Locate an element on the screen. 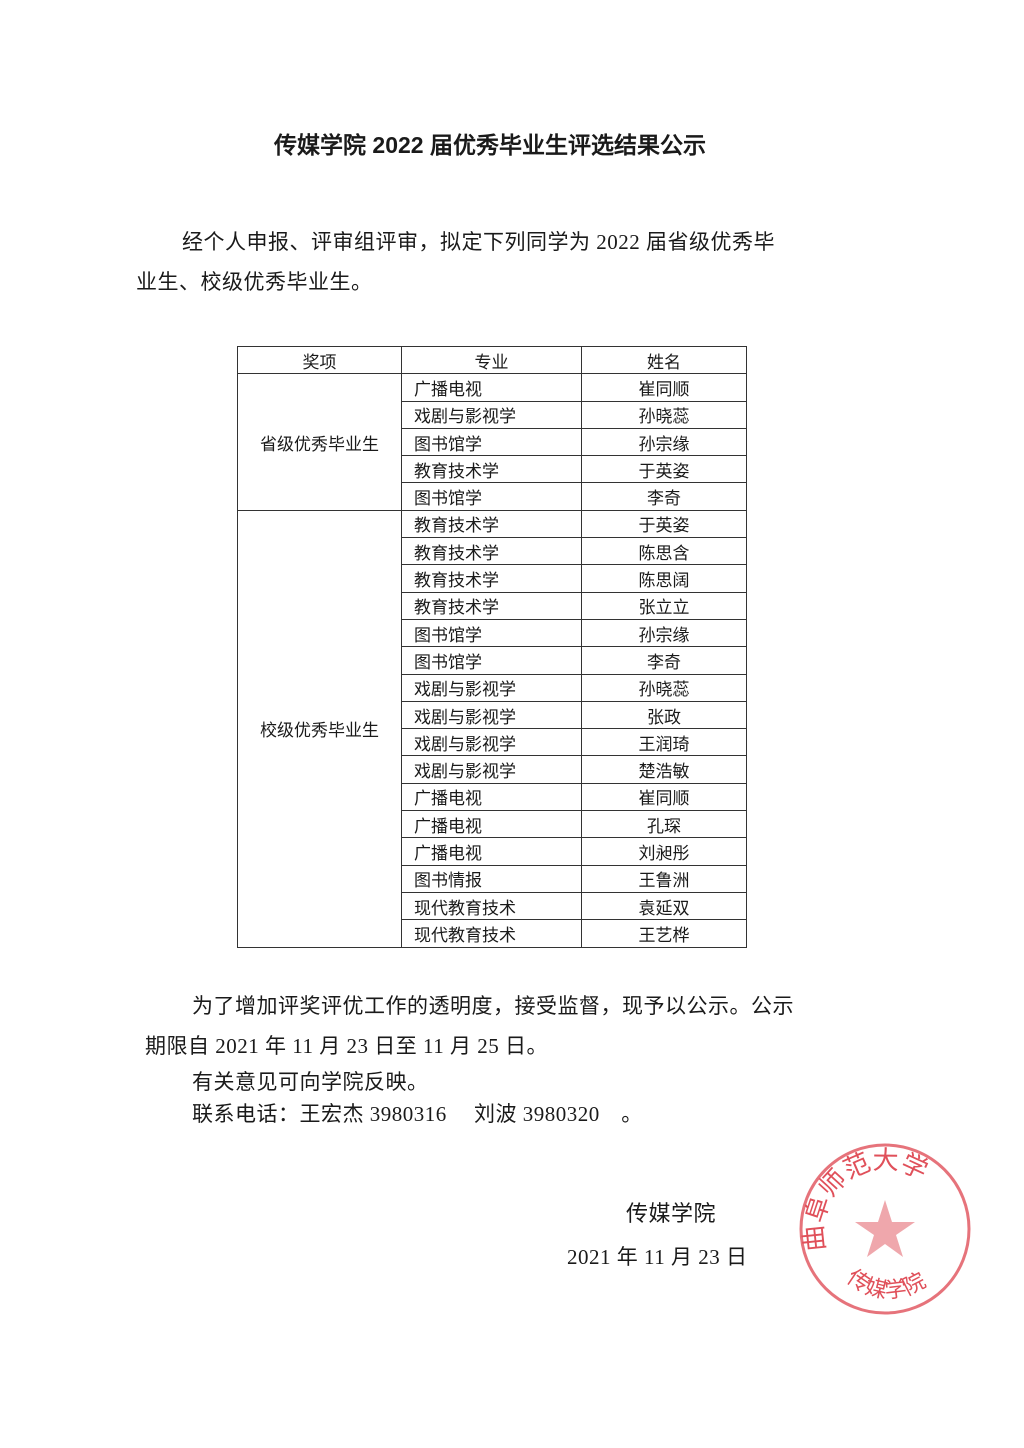 This screenshot has width=1024, height=1448. table-row: 省级优秀毕业生 广播电视 崔同顺 is located at coordinates (492, 442).